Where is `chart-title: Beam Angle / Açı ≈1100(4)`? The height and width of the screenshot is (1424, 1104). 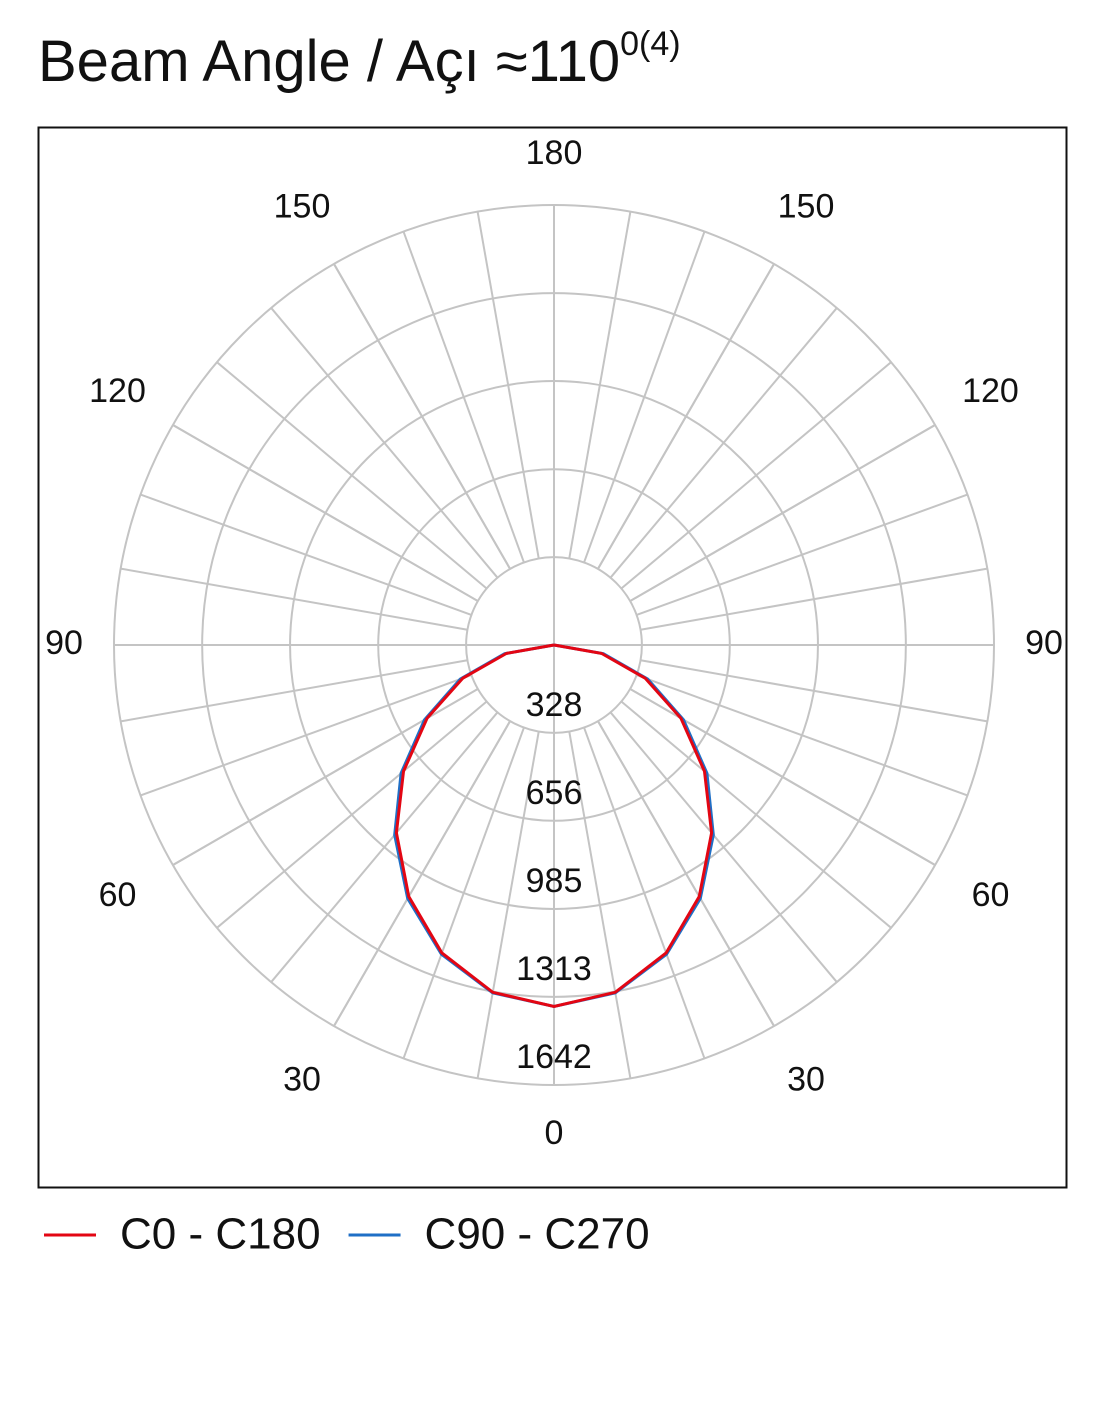 chart-title: Beam Angle / Açı ≈1100(4) is located at coordinates (359, 59).